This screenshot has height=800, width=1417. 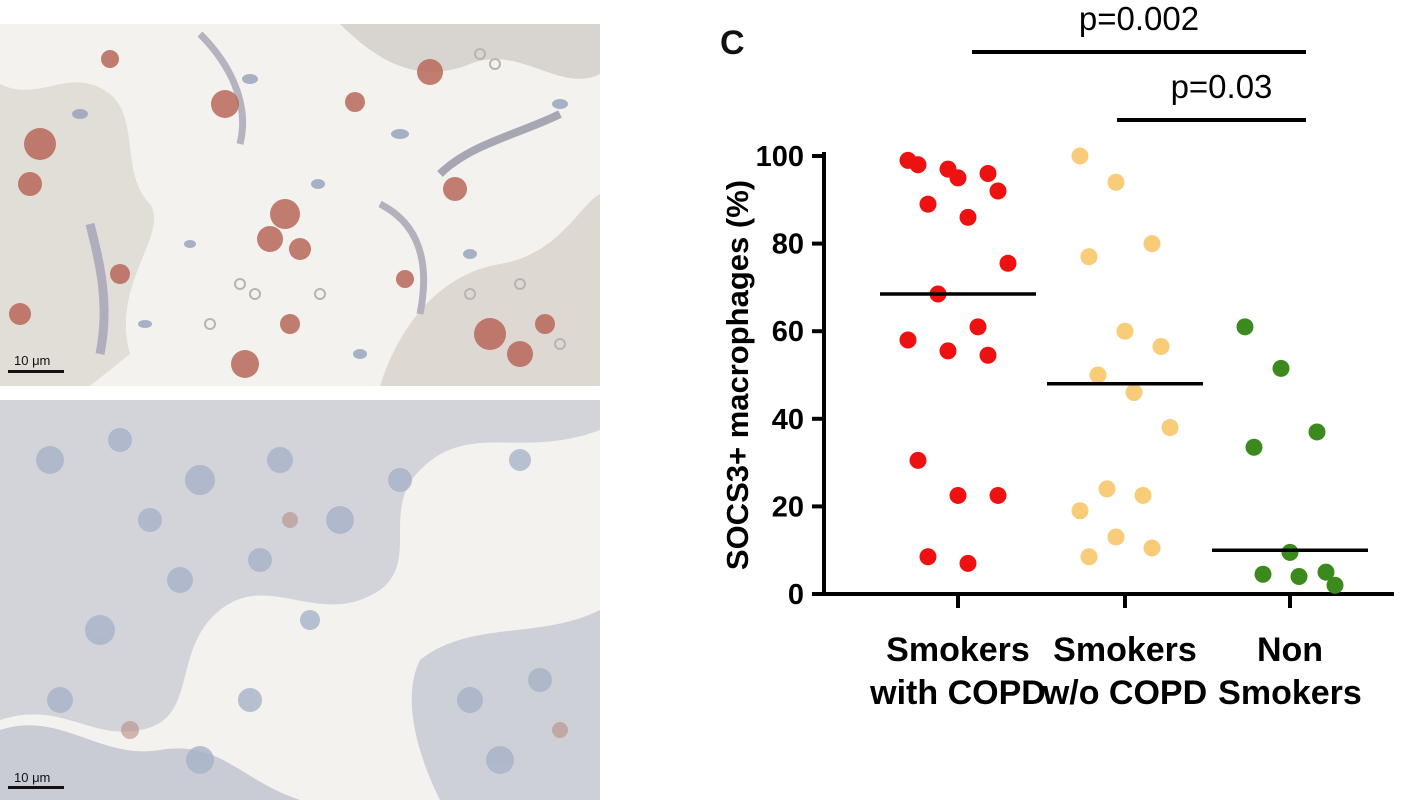 What do you see at coordinates (1290, 650) in the screenshot?
I see `category-label-2-line1: Non` at bounding box center [1290, 650].